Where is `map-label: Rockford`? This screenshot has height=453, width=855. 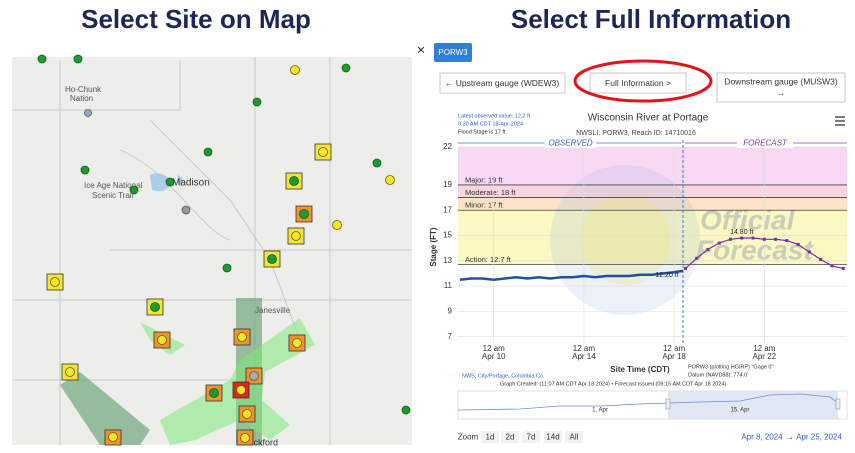 map-label: Rockford is located at coordinates (260, 442).